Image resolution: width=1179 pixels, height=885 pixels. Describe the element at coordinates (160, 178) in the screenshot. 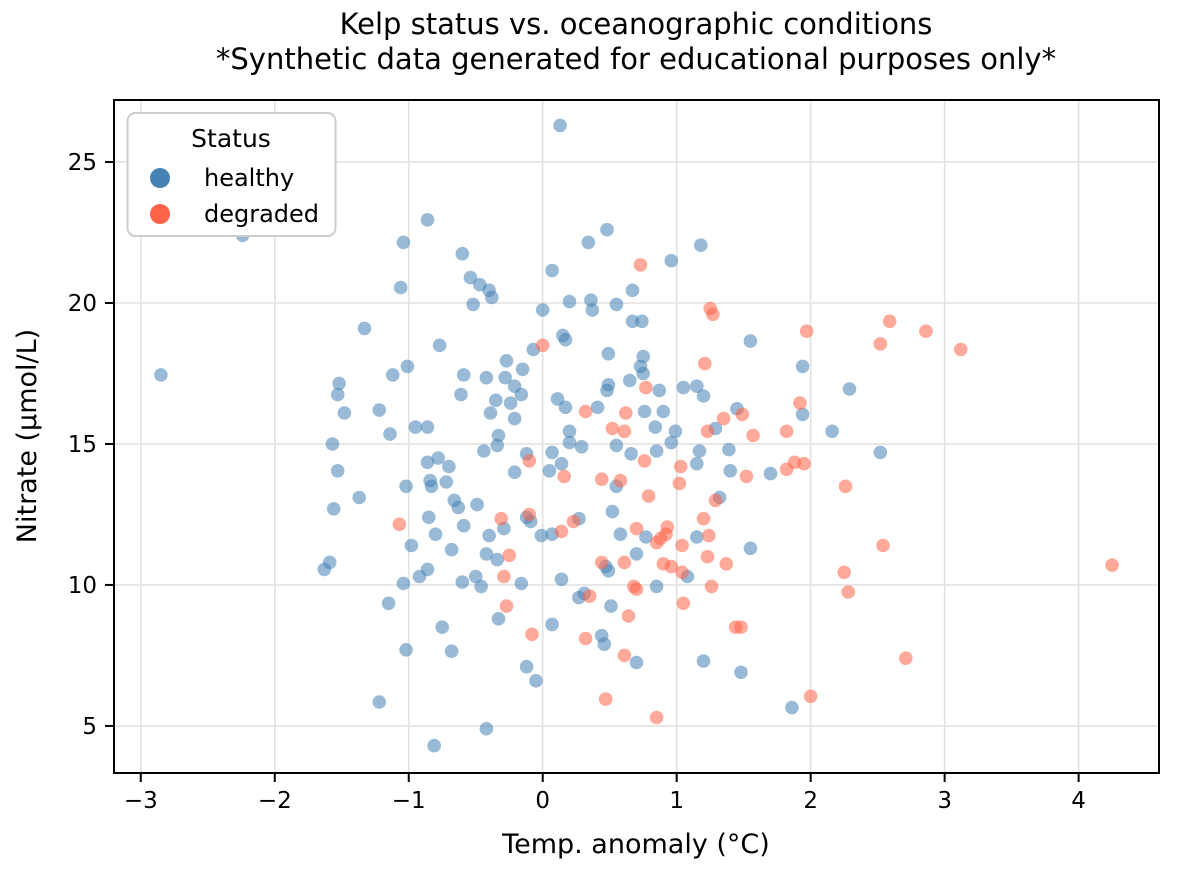

I see `legend-marker-healthy` at that location.